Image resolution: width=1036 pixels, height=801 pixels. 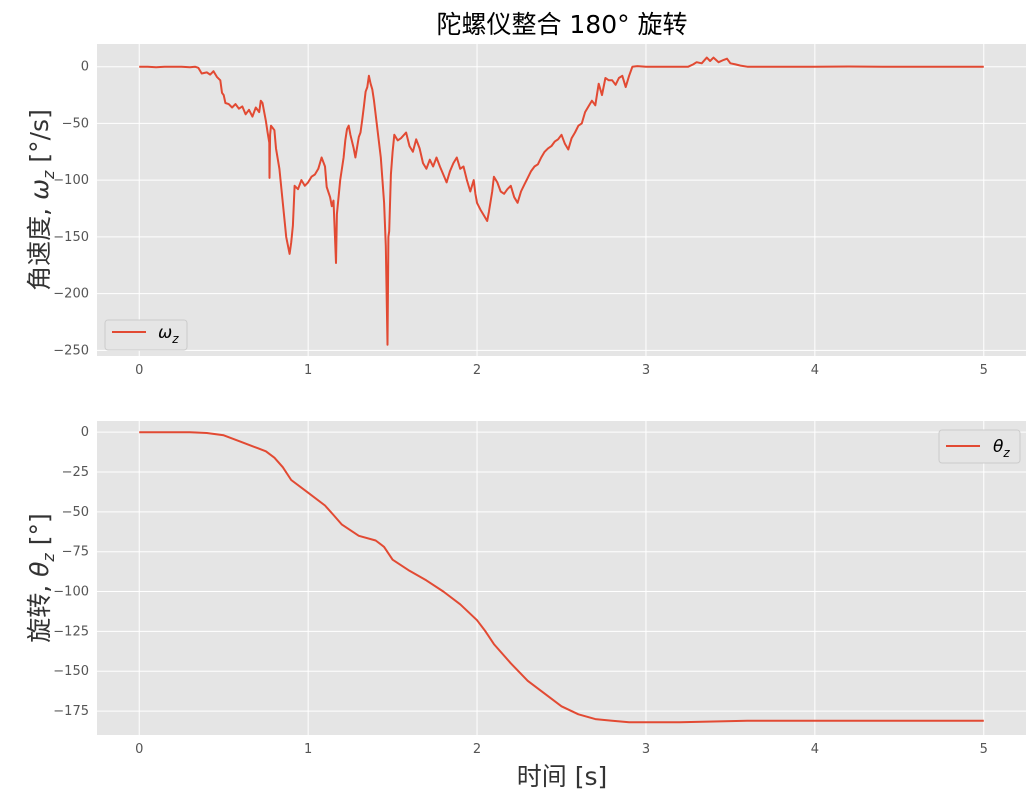 What do you see at coordinates (41, 200) in the screenshot?
I see `y-axis-label: 角速度, ωz [°/s]` at bounding box center [41, 200].